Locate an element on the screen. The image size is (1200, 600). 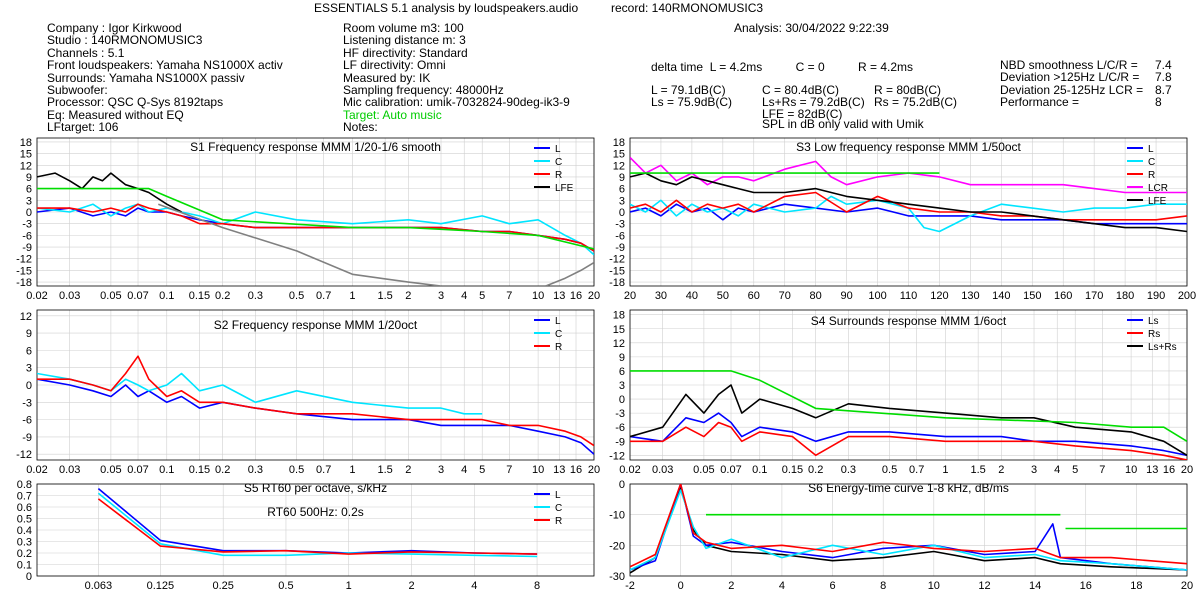
y-tick-label: -18 is located at coordinates (617, 283).